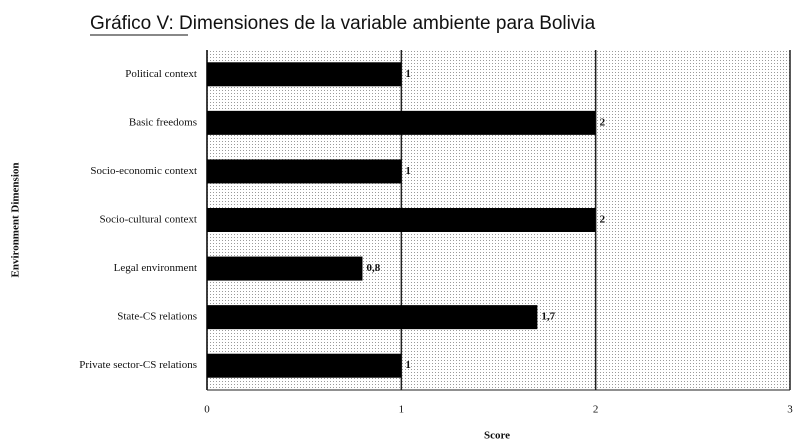 The height and width of the screenshot is (442, 793). I want to click on y-tick-label: Socio-economic context, so click(143, 171).